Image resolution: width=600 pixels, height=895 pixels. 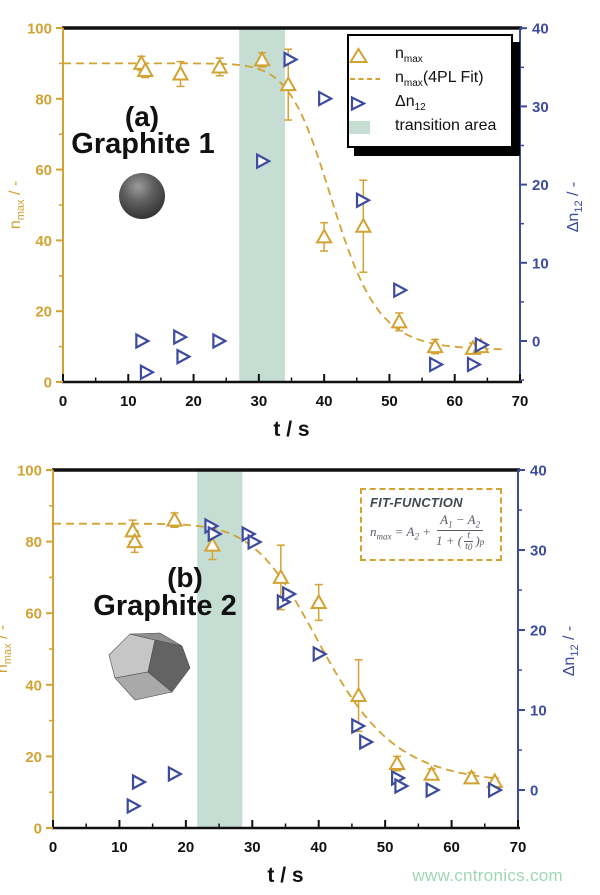 I want to click on x-axis-title: t / s, so click(x=285, y=875).